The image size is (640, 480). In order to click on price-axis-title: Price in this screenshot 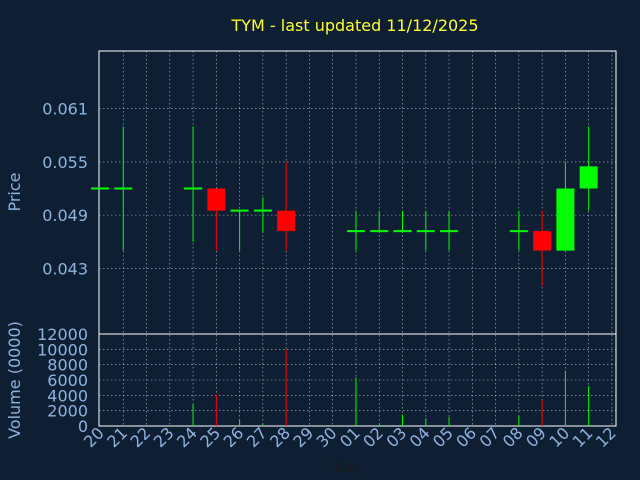, I will do `click(14, 191)`.